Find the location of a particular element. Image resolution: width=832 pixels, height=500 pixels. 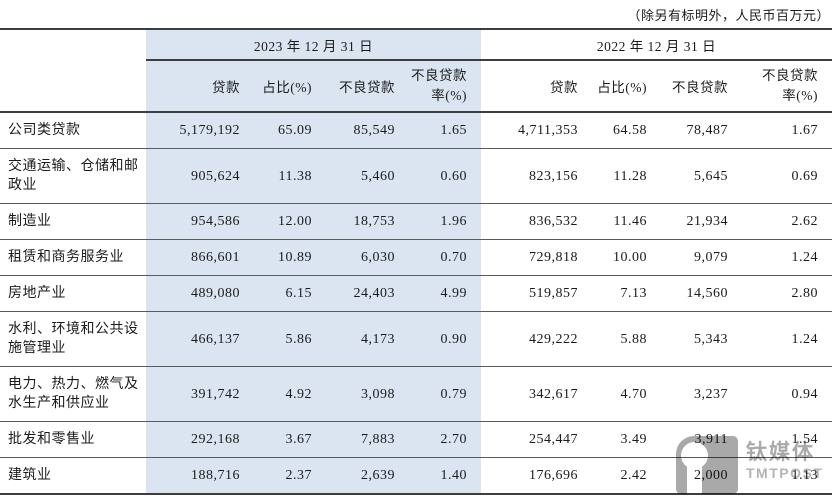

cell-2023-npl: 7,883 is located at coordinates (367, 439).